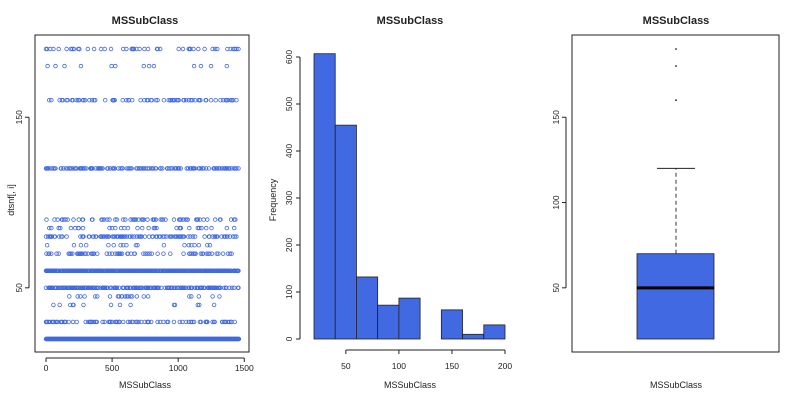 The image size is (800, 400). I want to click on histogram-xlabel: MSSubClass, so click(410, 385).